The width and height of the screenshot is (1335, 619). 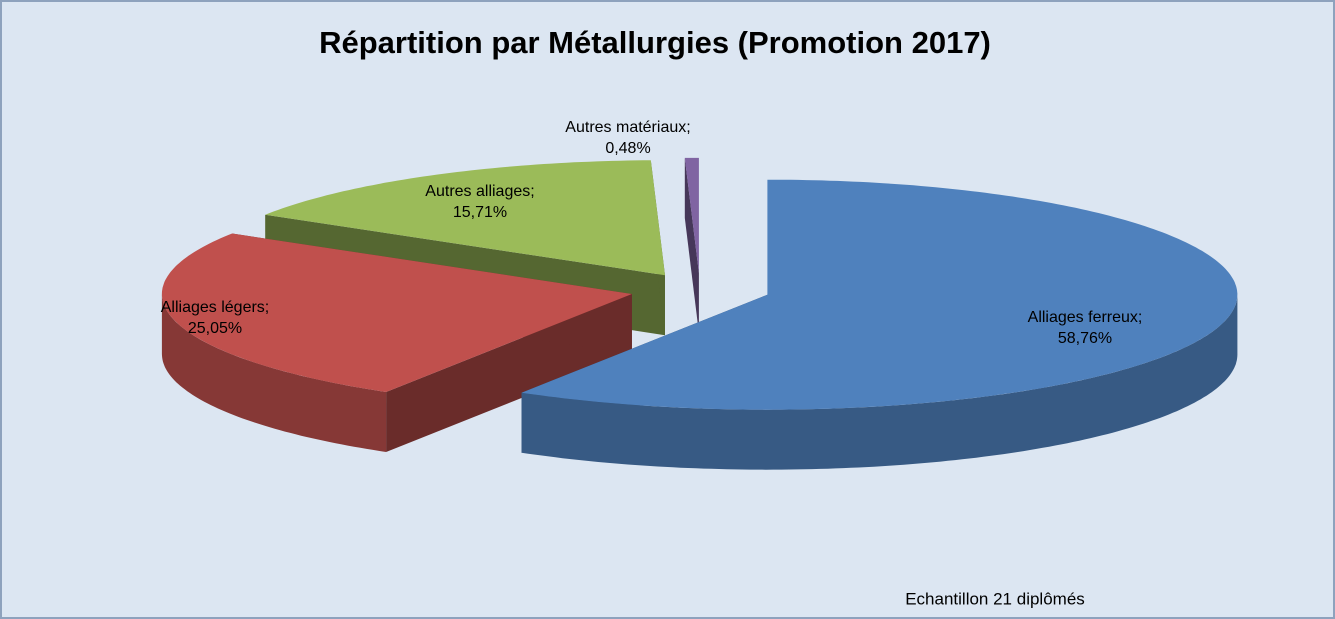 What do you see at coordinates (627, 148) in the screenshot?
I see `slice-value-label: 0,48%` at bounding box center [627, 148].